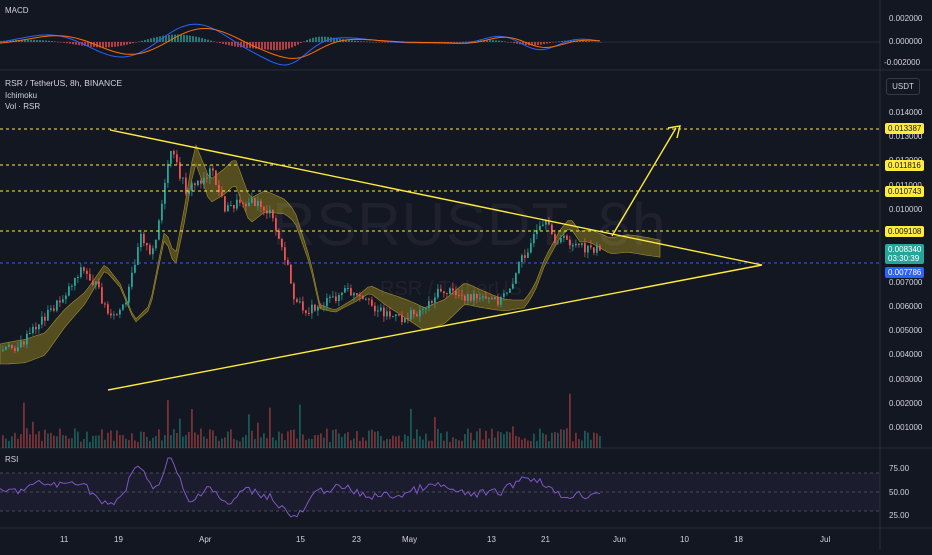 The height and width of the screenshot is (555, 932). Describe the element at coordinates (906, 18) in the screenshot. I see `macd-tick: 0.002000` at that location.